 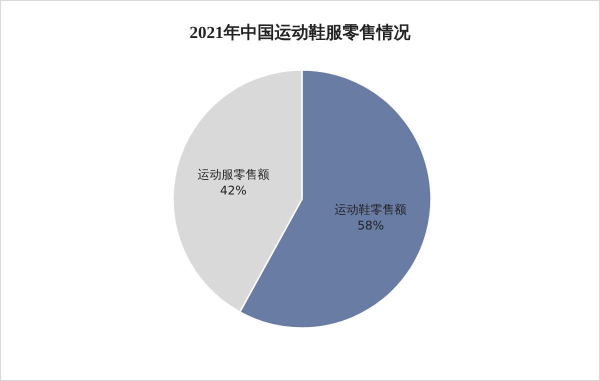 What do you see at coordinates (233, 190) in the screenshot?
I see `data-label: 42%` at bounding box center [233, 190].